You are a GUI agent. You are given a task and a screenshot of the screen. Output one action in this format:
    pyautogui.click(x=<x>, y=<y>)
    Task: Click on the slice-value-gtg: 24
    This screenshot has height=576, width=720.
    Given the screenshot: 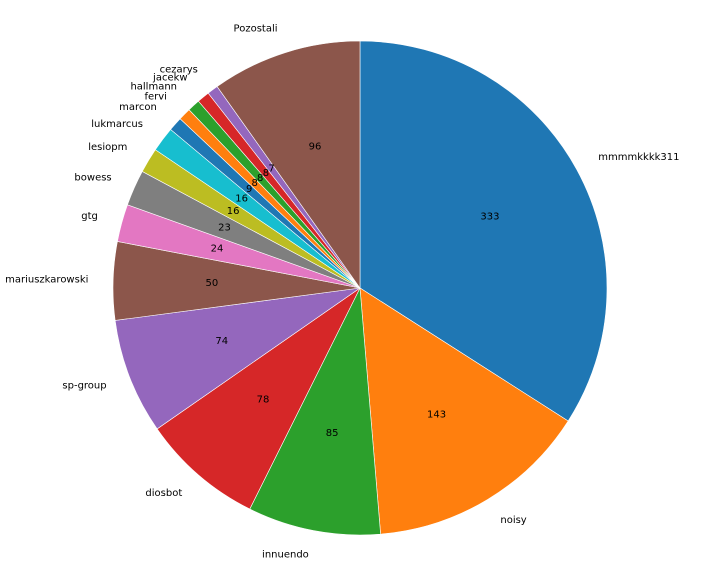 What is the action you would take?
    pyautogui.click(x=217, y=248)
    